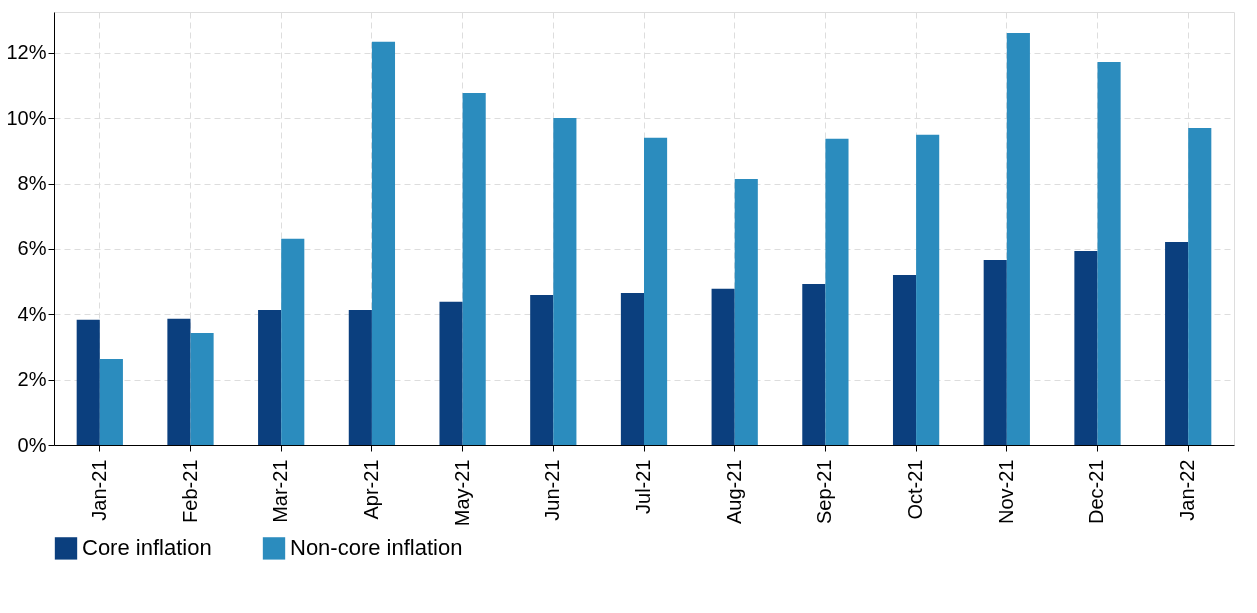 This screenshot has width=1257, height=613. Describe the element at coordinates (32, 379) in the screenshot. I see `y-tick-label: 2%` at that location.